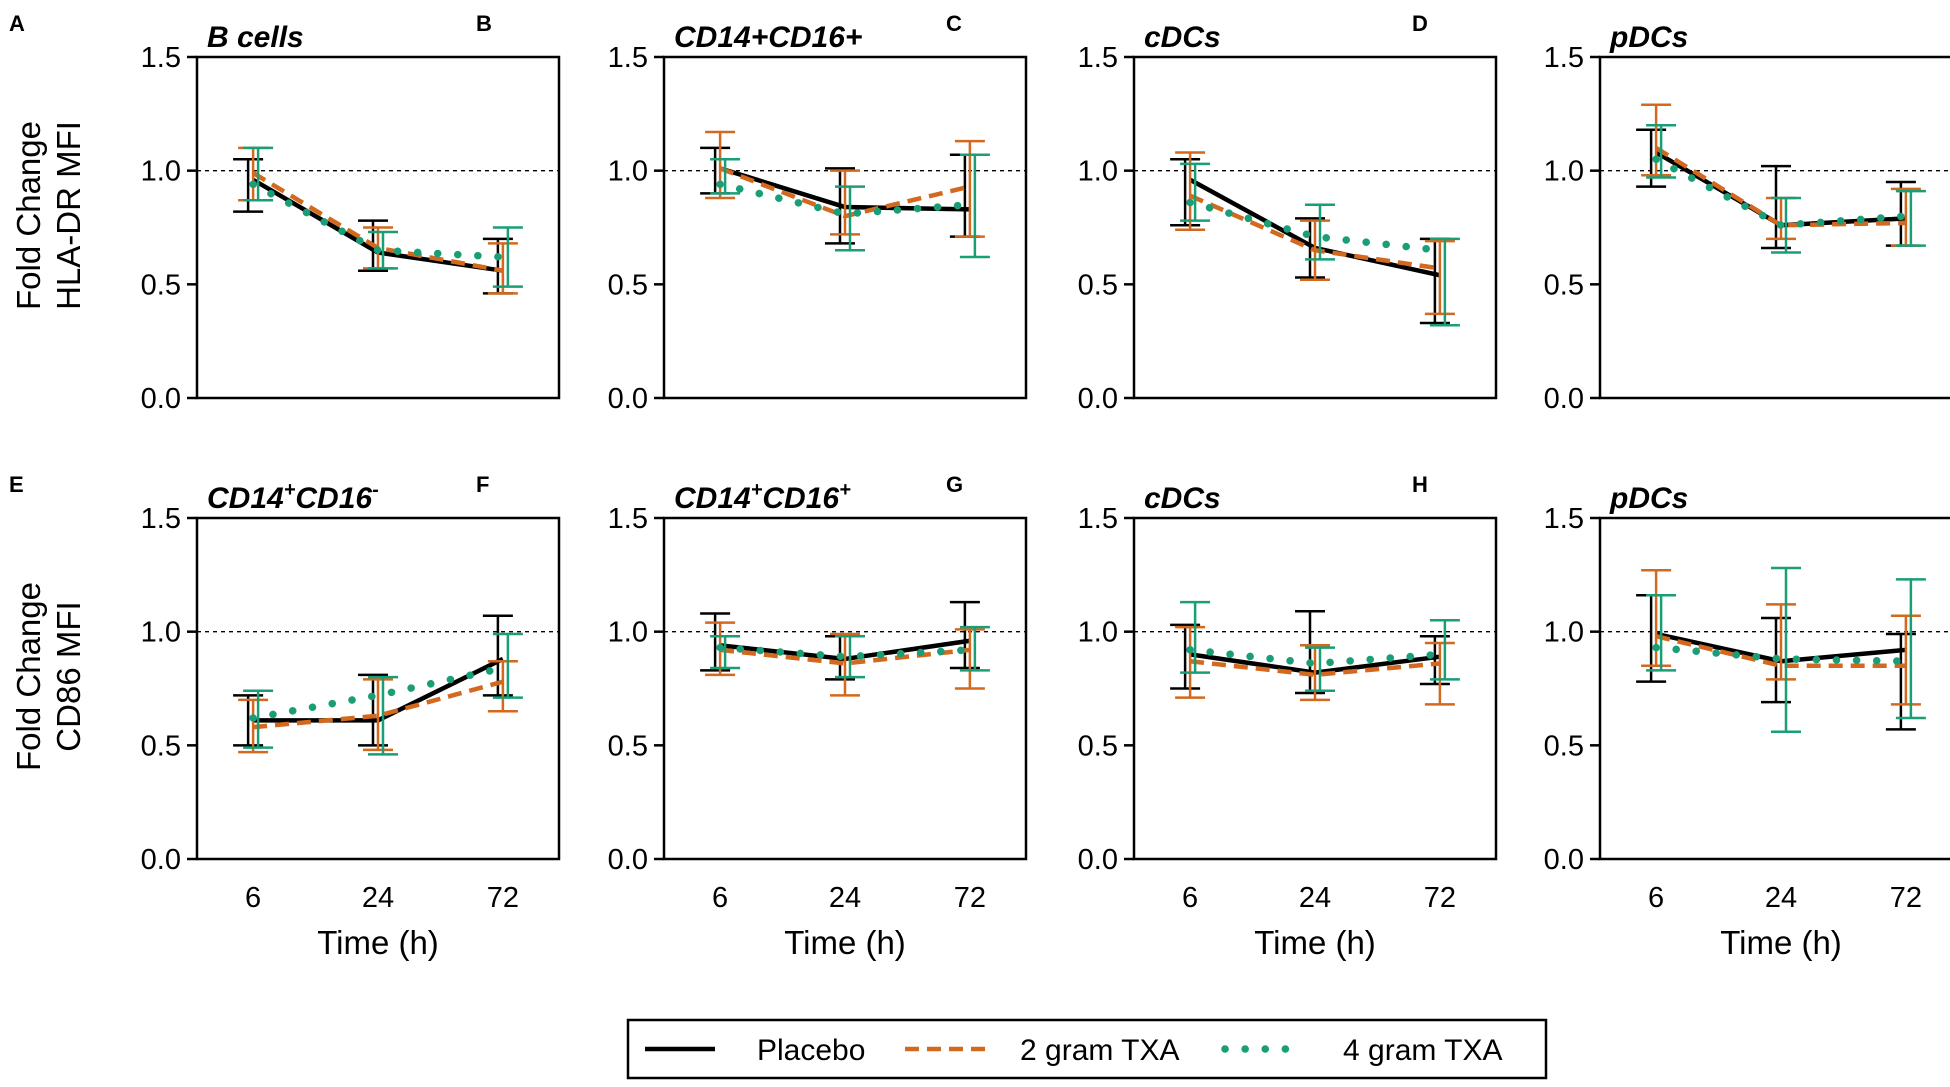 The width and height of the screenshot is (1950, 1087). Describe the element at coordinates (482, 484) in the screenshot. I see `panel-letter: F` at that location.